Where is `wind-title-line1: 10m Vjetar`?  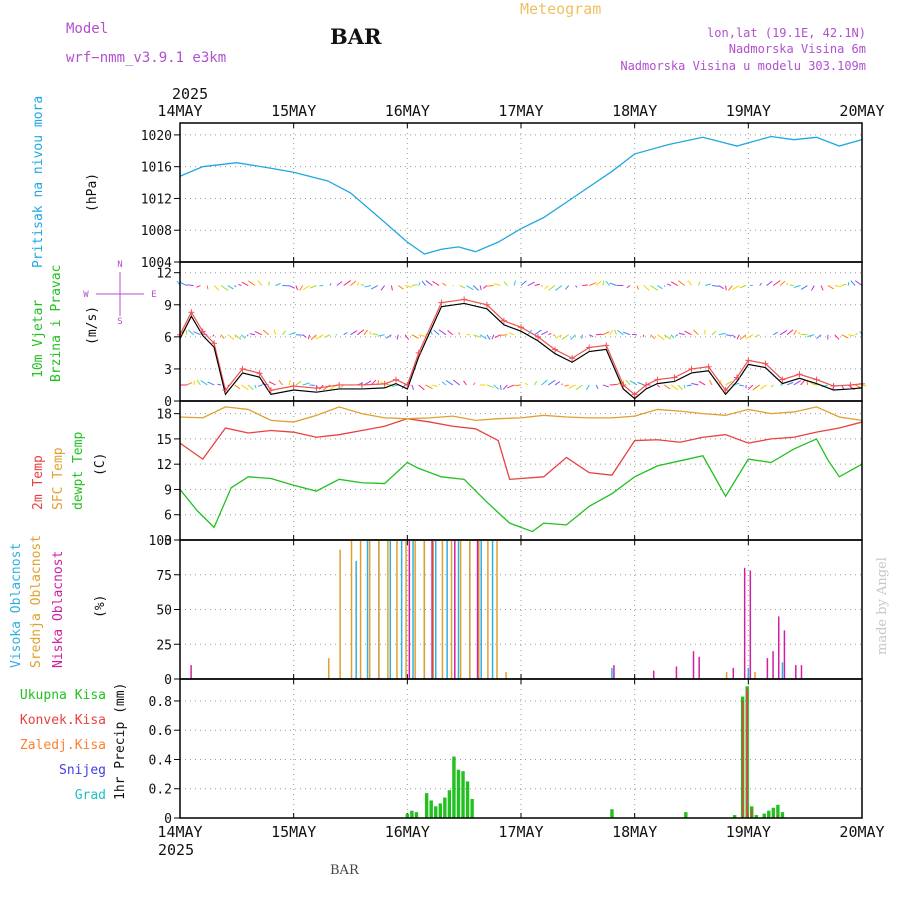 wind-title-line1: 10m Vjetar is located at coordinates (38, 339).